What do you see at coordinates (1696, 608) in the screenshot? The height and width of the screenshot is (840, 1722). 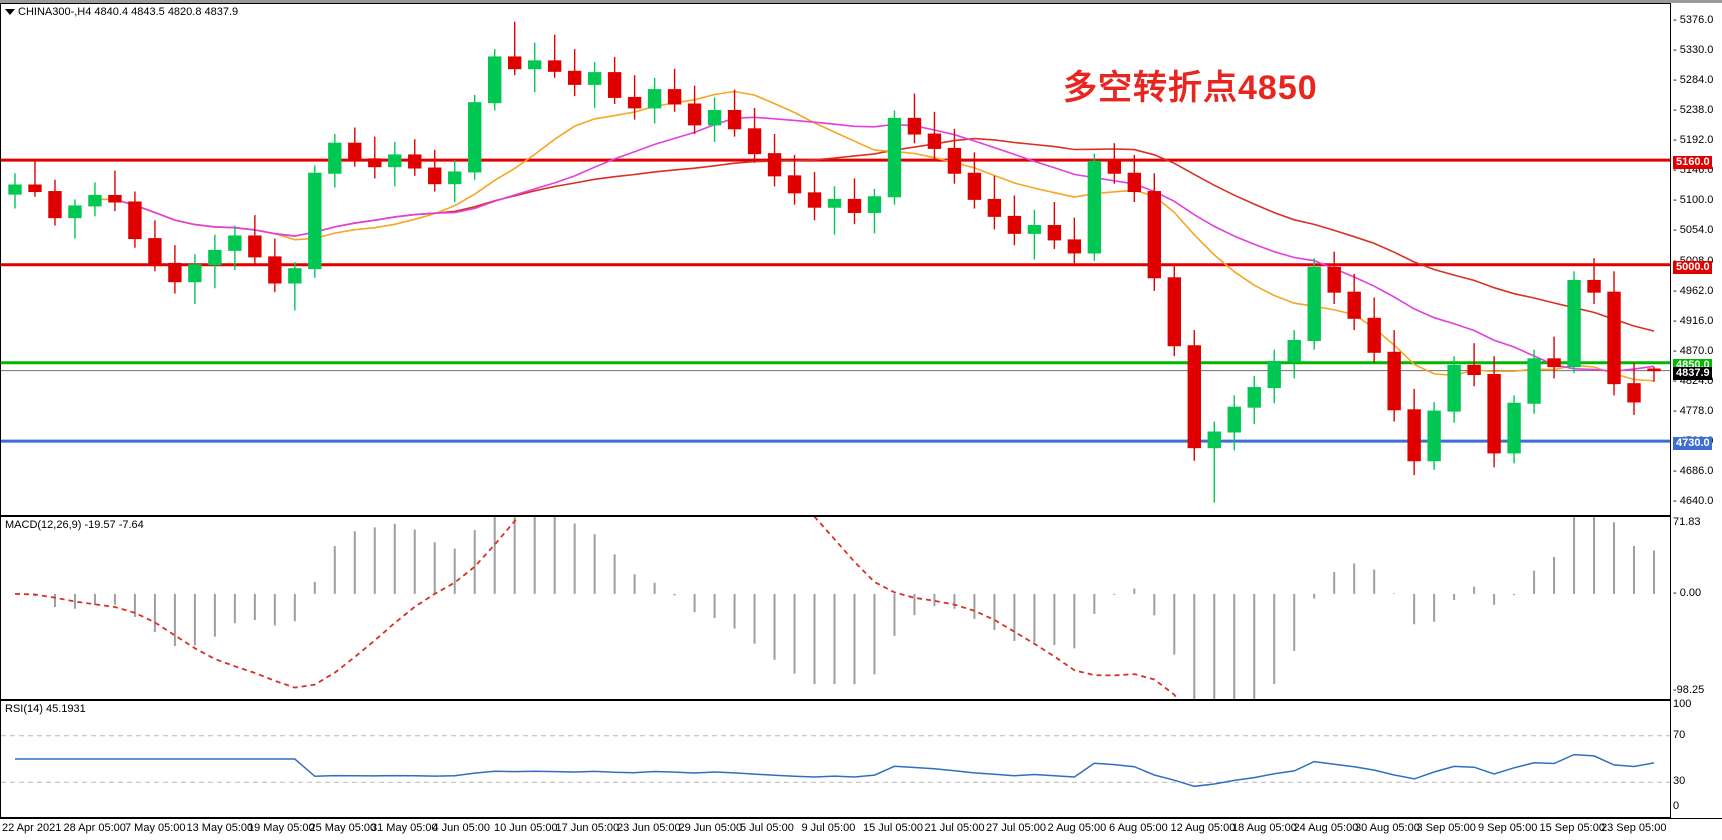 I see `macd-axis: 71.83 - 0.00 -98.25` at bounding box center [1696, 608].